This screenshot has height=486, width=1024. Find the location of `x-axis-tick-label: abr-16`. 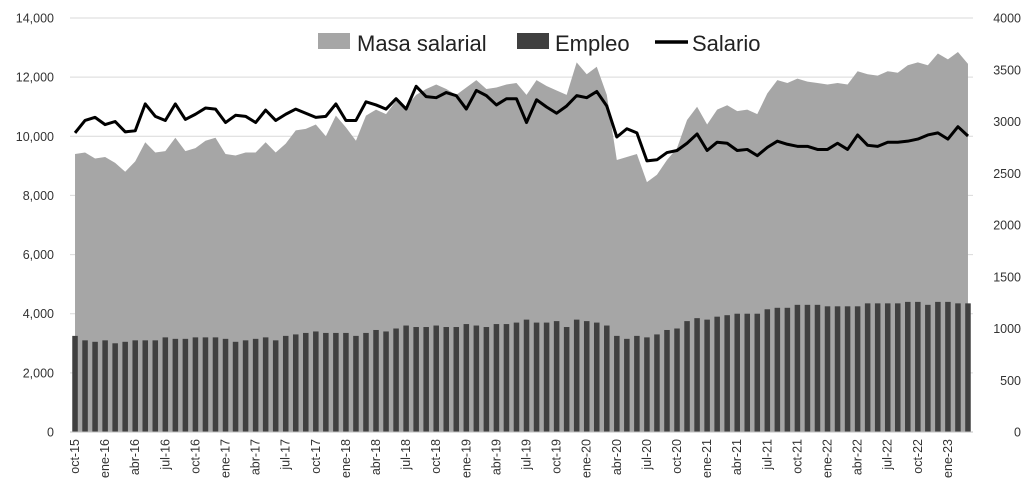

x-axis-tick-label: abr-16 is located at coordinates (135, 457).